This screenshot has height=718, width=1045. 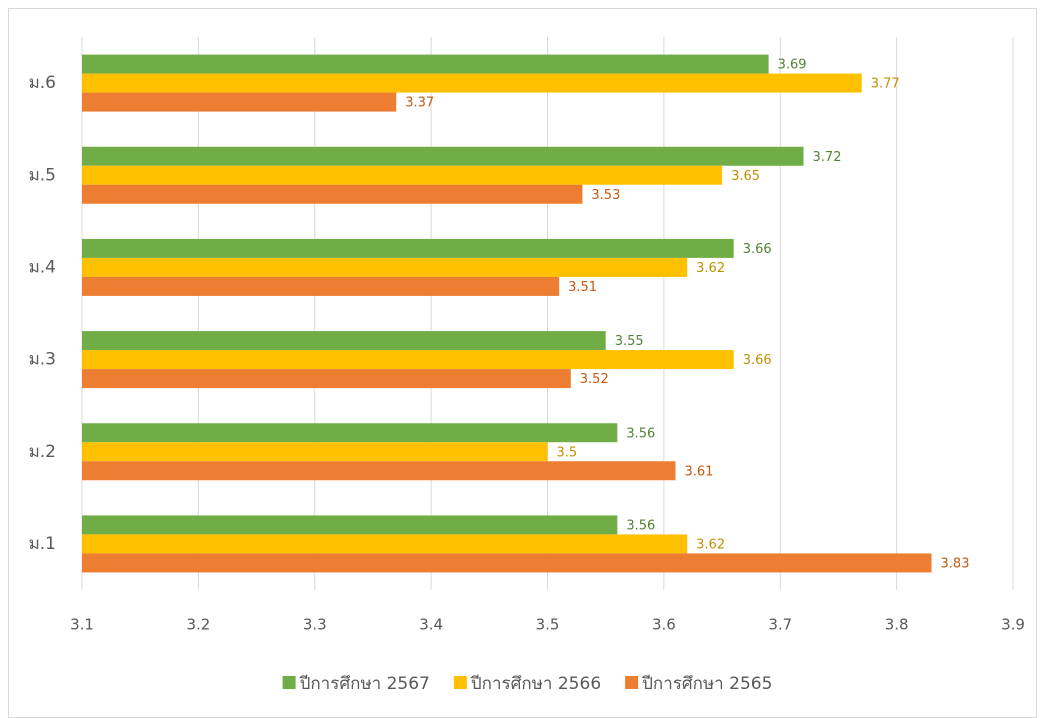 What do you see at coordinates (82, 625) in the screenshot?
I see `x-tick-label: 3.1` at bounding box center [82, 625].